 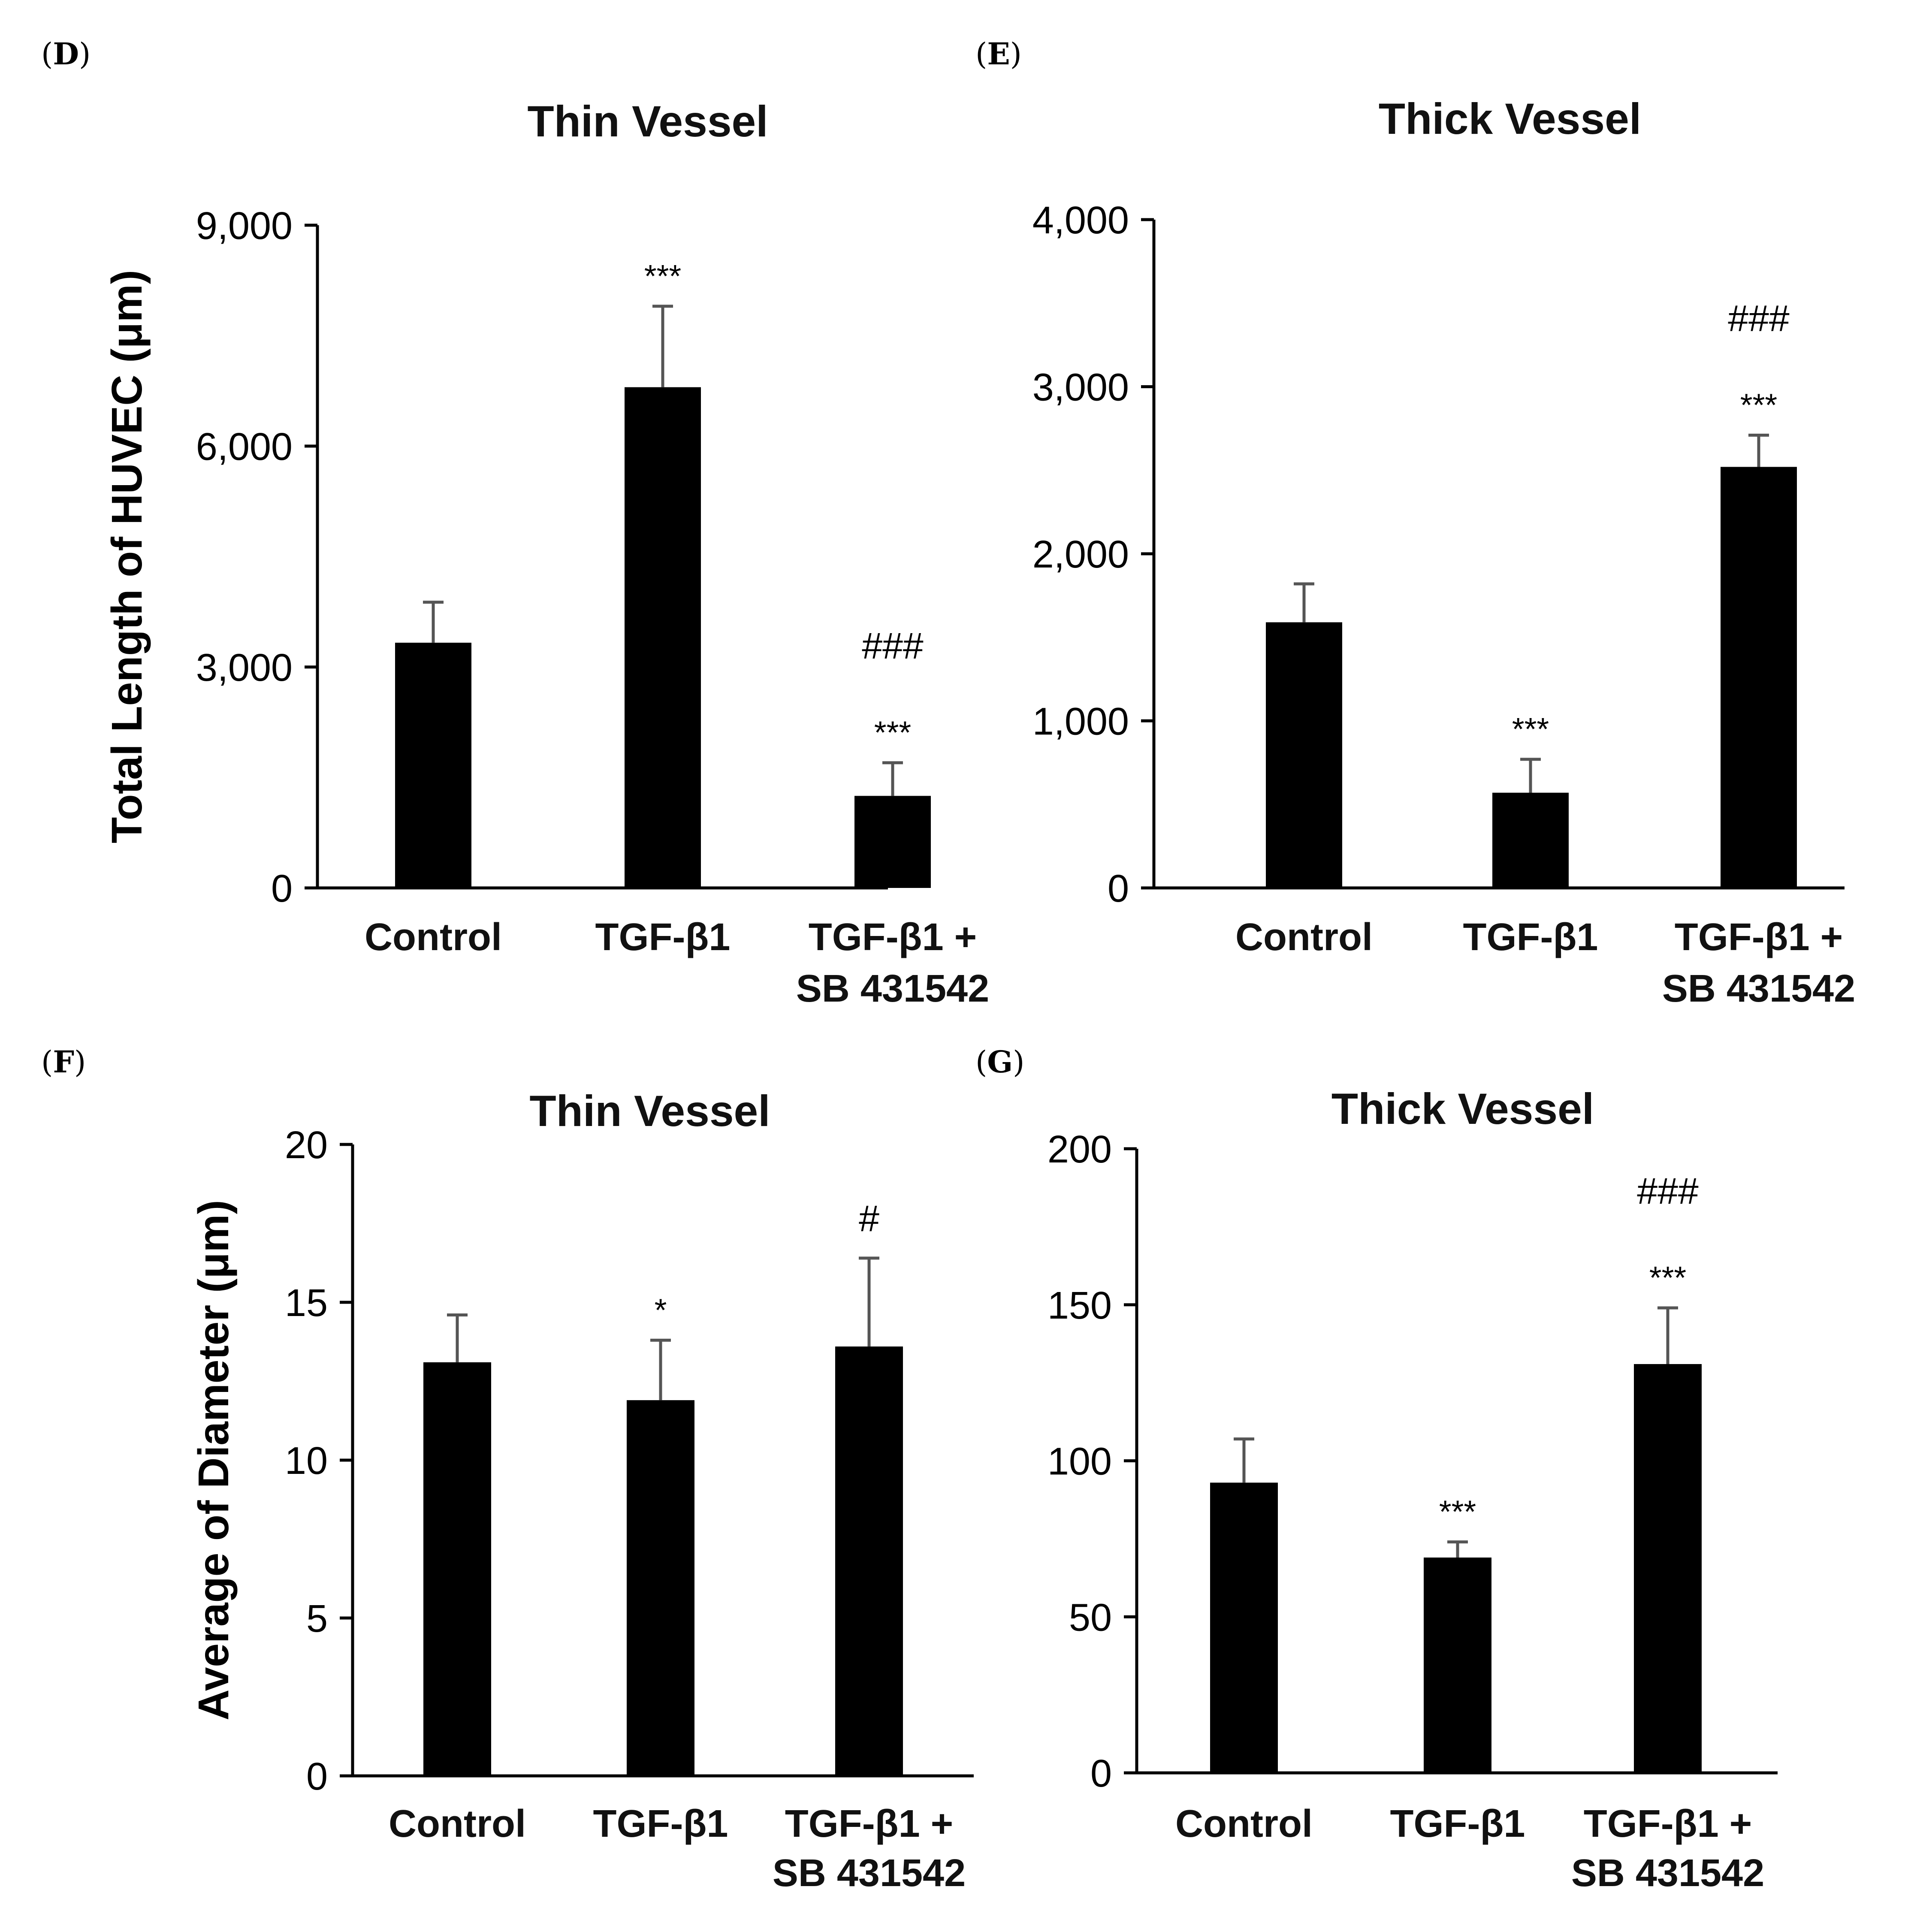 I want to click on y-tick-label: 1,000, so click(x=1080, y=721).